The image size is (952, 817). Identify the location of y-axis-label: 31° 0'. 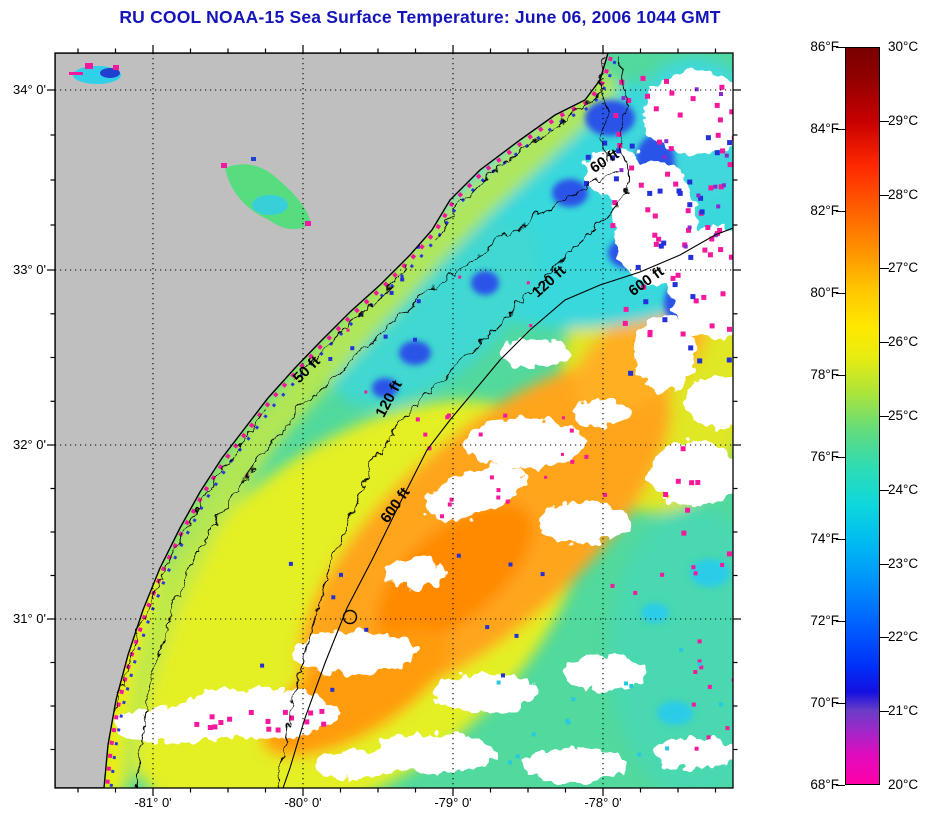
(29, 618).